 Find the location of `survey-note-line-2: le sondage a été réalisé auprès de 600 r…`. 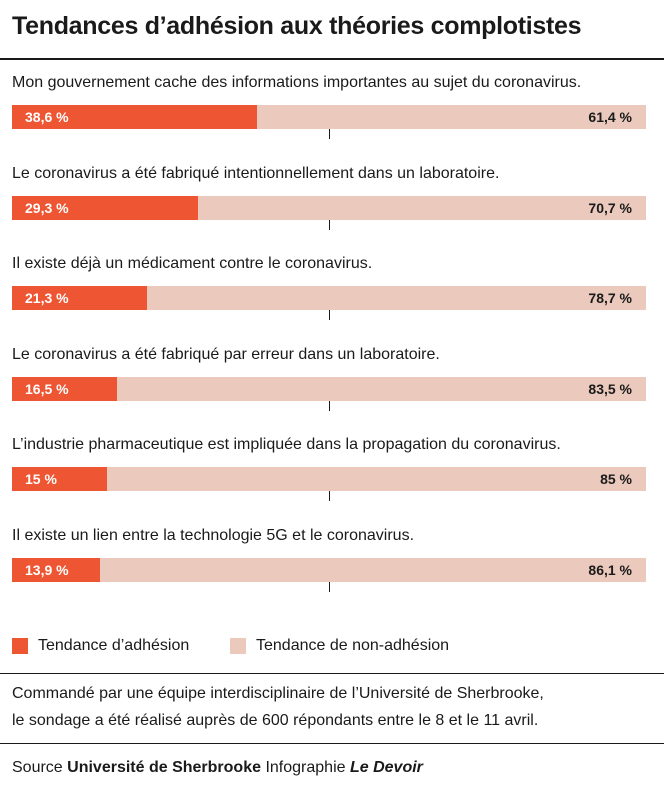

survey-note-line-2: le sondage a été réalisé auprès de 600 r… is located at coordinates (275, 720).